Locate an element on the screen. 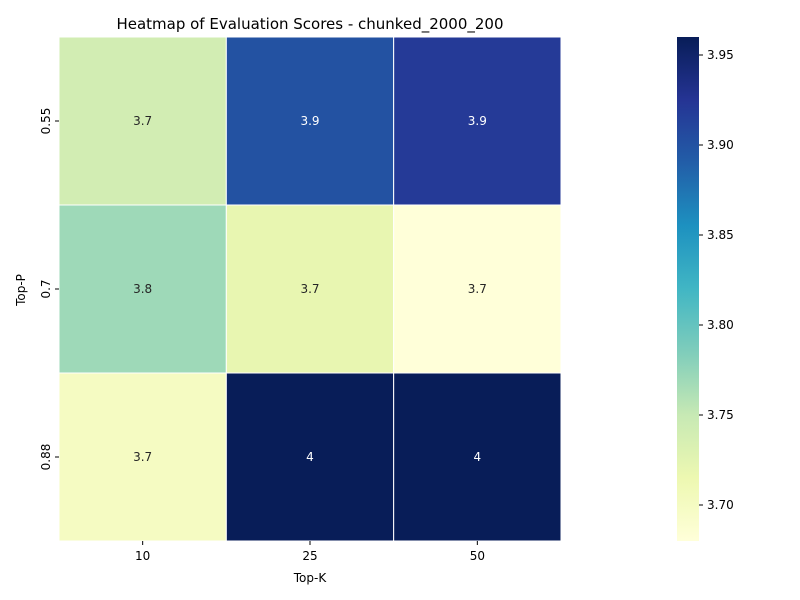 This screenshot has height=600, width=800. y-tick-label: 0.55 is located at coordinates (46, 121).